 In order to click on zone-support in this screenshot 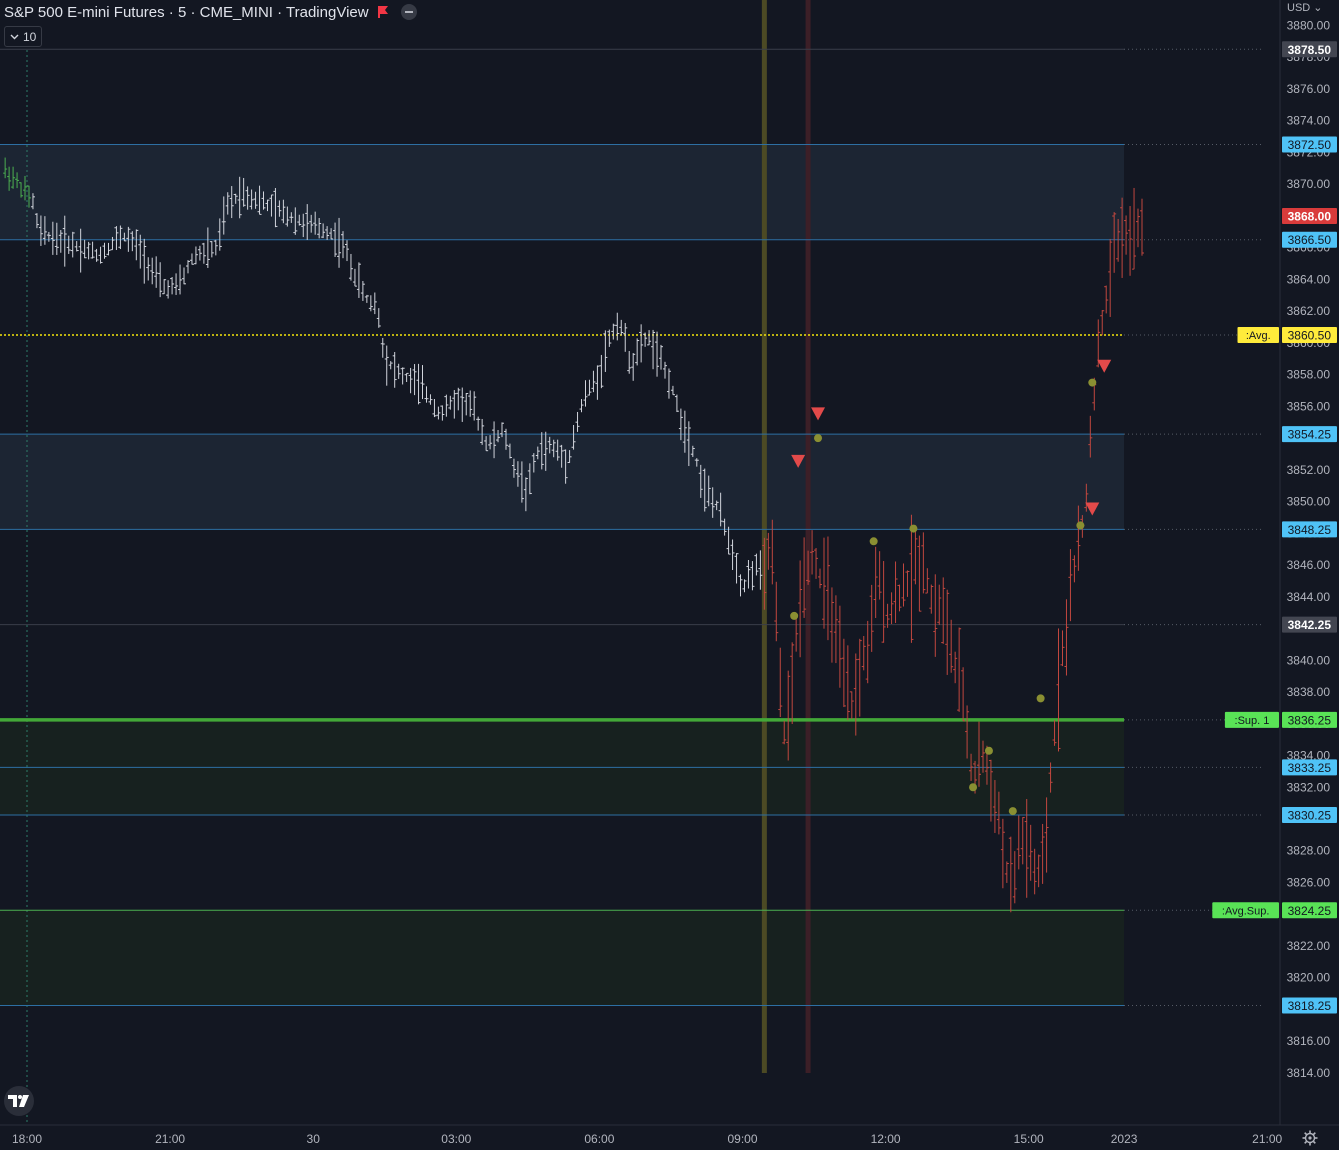, I will do `click(562, 958)`.